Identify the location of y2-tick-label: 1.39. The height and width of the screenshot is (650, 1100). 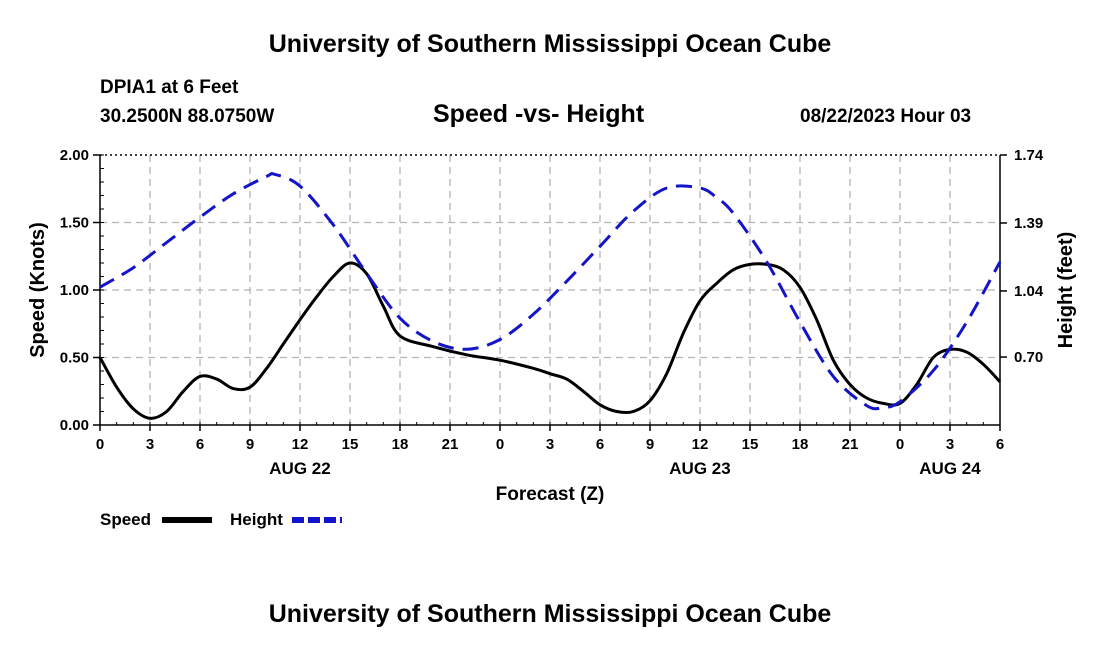
(1028, 223).